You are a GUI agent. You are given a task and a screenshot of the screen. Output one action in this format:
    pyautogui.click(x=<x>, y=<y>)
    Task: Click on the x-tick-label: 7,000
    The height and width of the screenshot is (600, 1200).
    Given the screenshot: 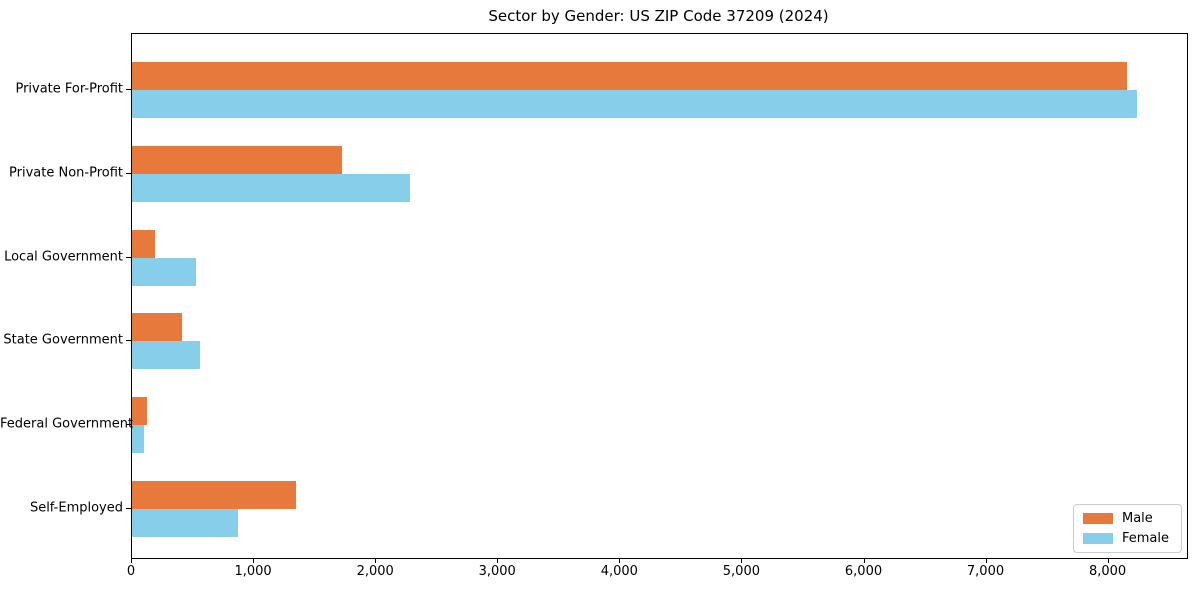 What is the action you would take?
    pyautogui.click(x=985, y=571)
    